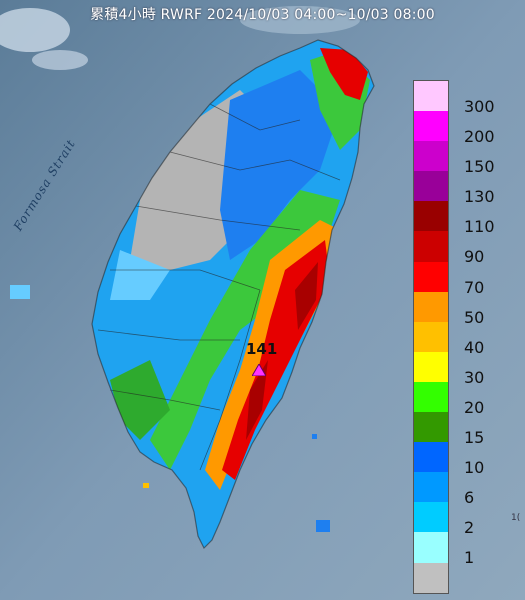 The image size is (525, 600). What do you see at coordinates (487, 333) in the screenshot?
I see `legend-labels: 300 200 150 130 110 90 70 50 40 30 20 15 10 6 2 1` at bounding box center [487, 333].